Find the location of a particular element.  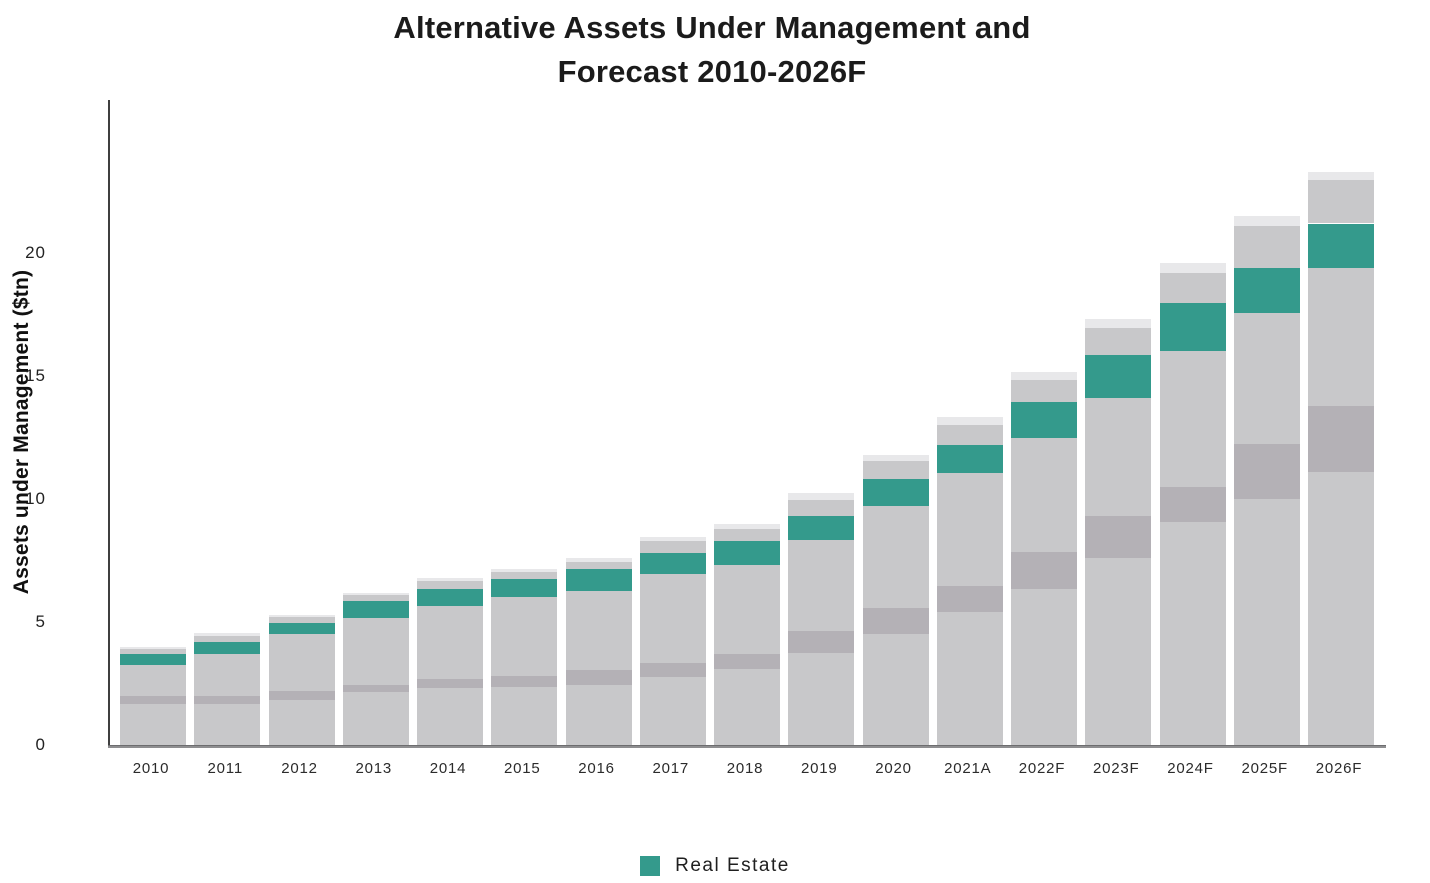

x-tick-label-2011: 2011 is located at coordinates (225, 768).